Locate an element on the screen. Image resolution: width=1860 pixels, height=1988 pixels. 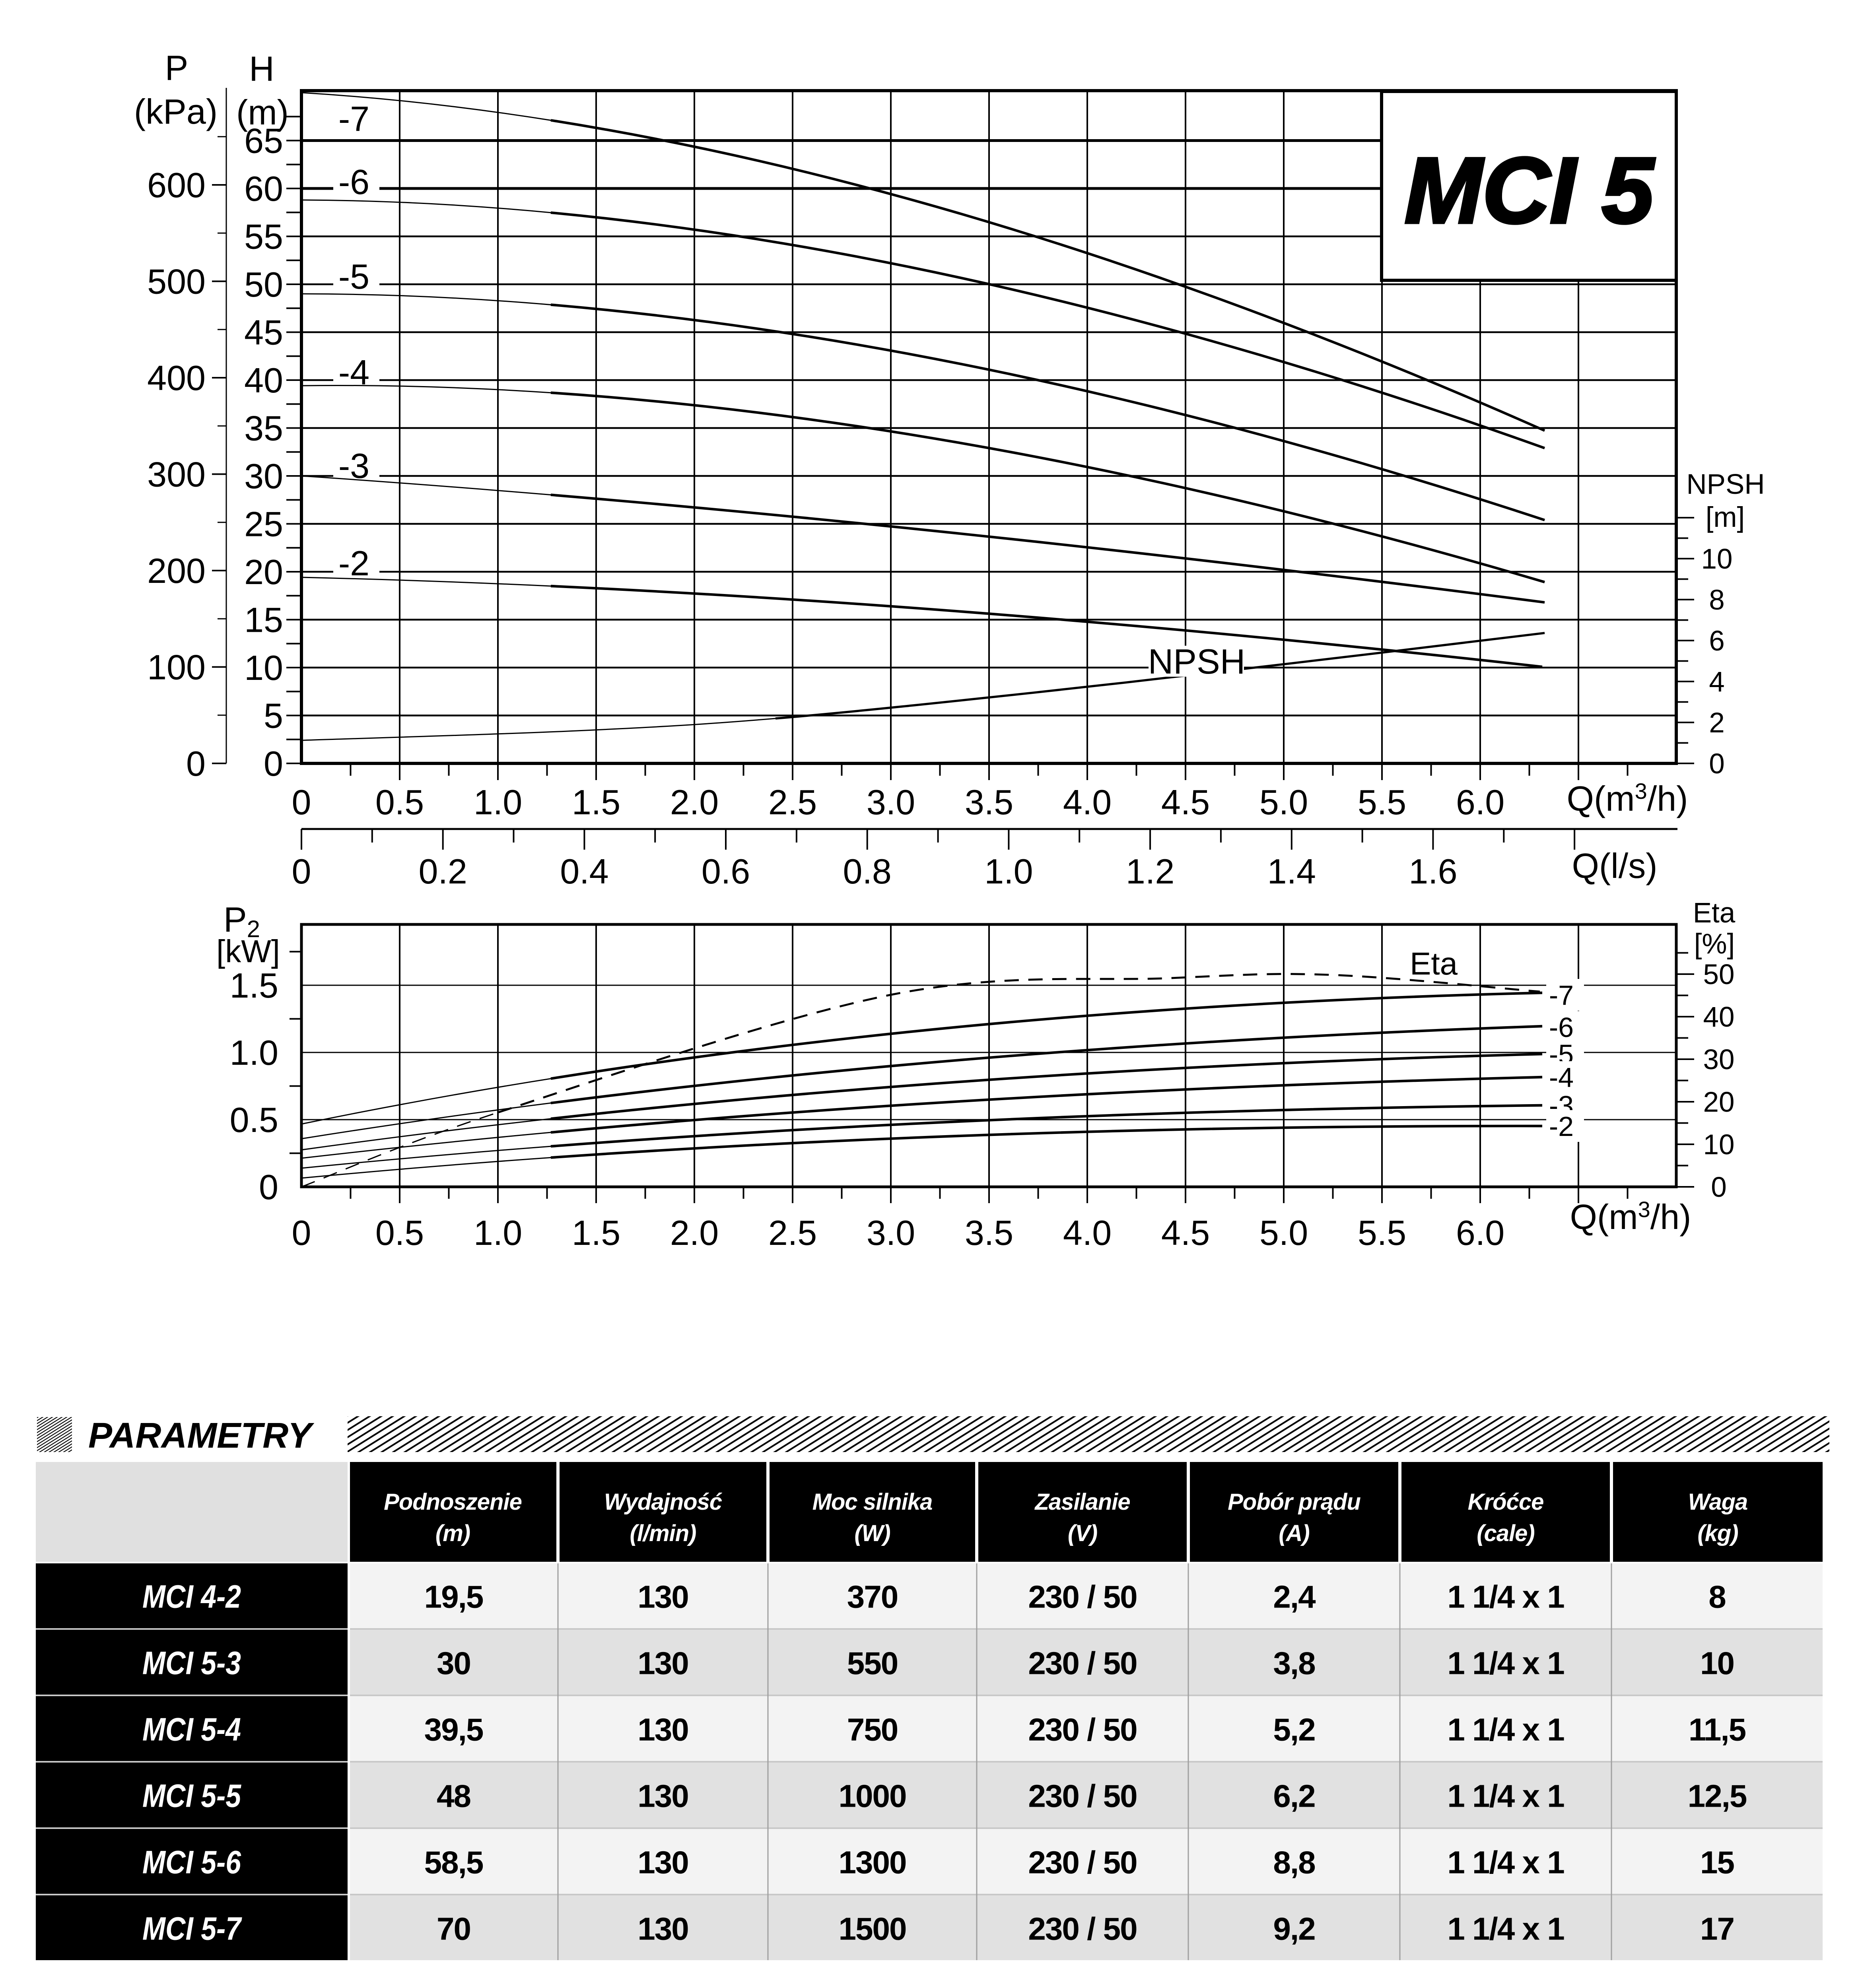
svg-text: 12,5 is located at coordinates (1717, 1796).